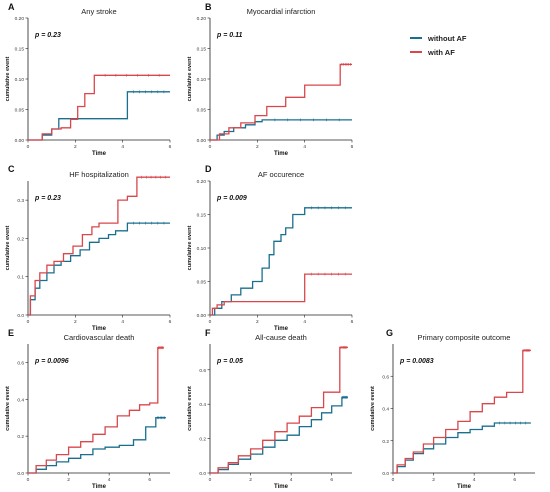  What do you see at coordinates (11, 169) in the screenshot?
I see `panel-letter: C` at bounding box center [11, 169].